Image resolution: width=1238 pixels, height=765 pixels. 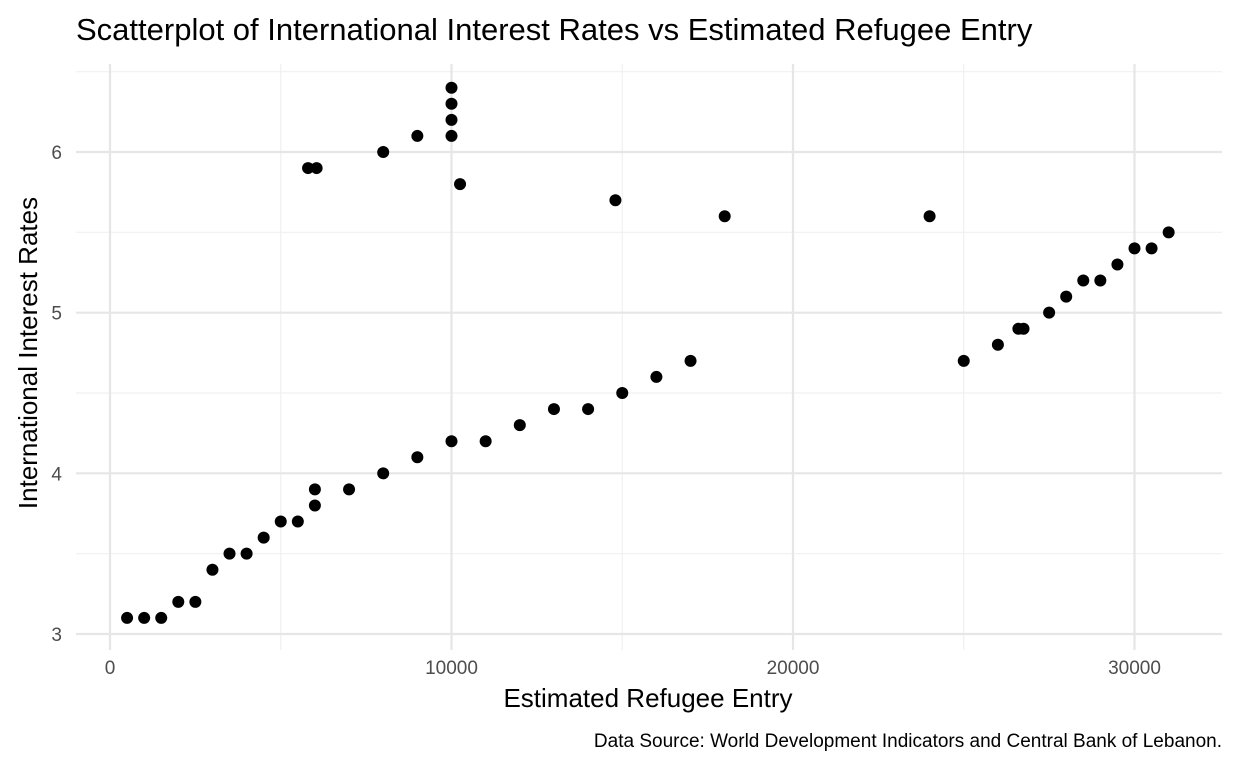 I want to click on x-axis-label: Estimated Refugee Entry, so click(x=647, y=698).